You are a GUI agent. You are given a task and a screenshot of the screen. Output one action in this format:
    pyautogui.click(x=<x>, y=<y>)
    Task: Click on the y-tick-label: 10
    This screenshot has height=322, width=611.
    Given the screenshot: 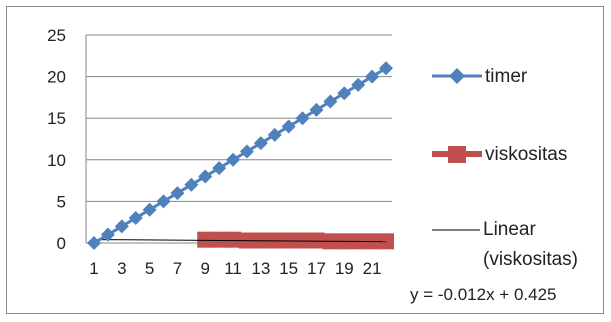 What is the action you would take?
    pyautogui.click(x=56, y=160)
    